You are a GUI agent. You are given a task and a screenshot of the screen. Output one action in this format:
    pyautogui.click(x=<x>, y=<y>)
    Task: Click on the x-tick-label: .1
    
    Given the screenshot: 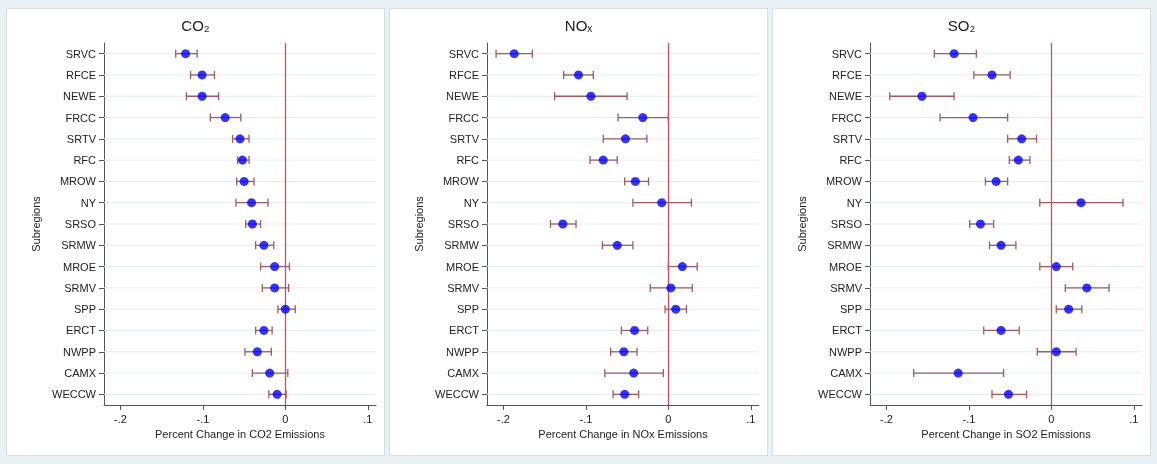 What is the action you would take?
    pyautogui.click(x=751, y=418)
    